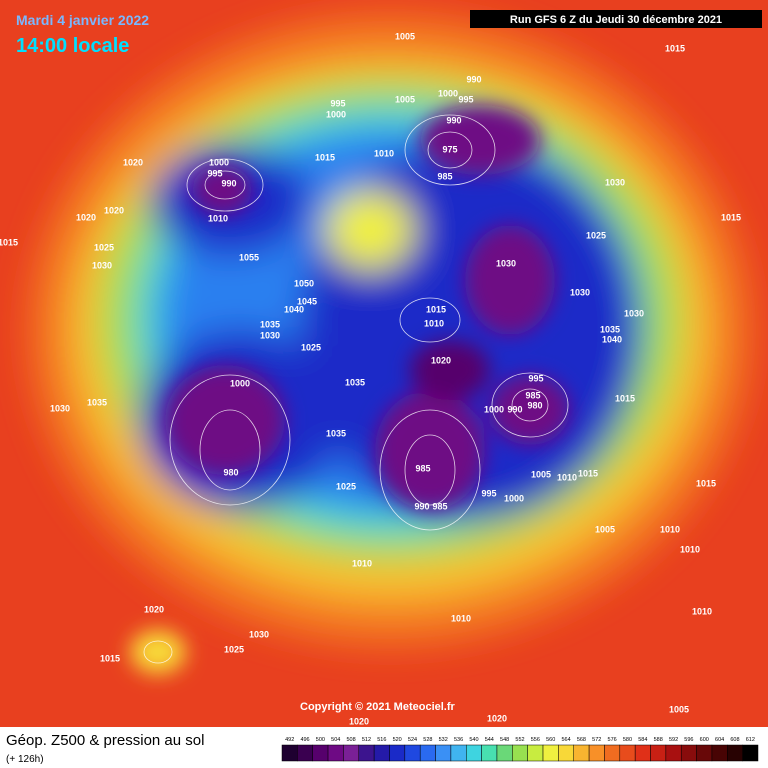  What do you see at coordinates (535, 740) in the screenshot?
I see `scale-label: 556` at bounding box center [535, 740].